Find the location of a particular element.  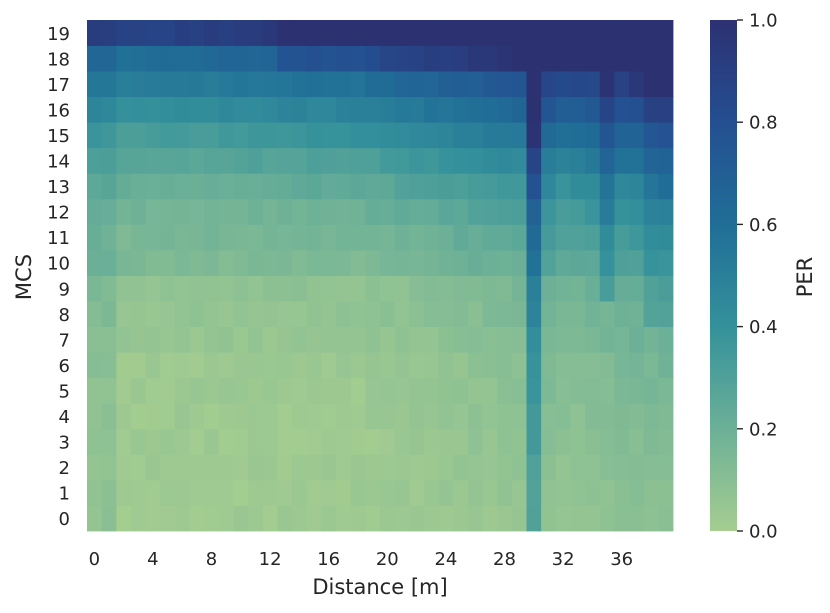

y-tick-label: 10 is located at coordinates (58, 264).